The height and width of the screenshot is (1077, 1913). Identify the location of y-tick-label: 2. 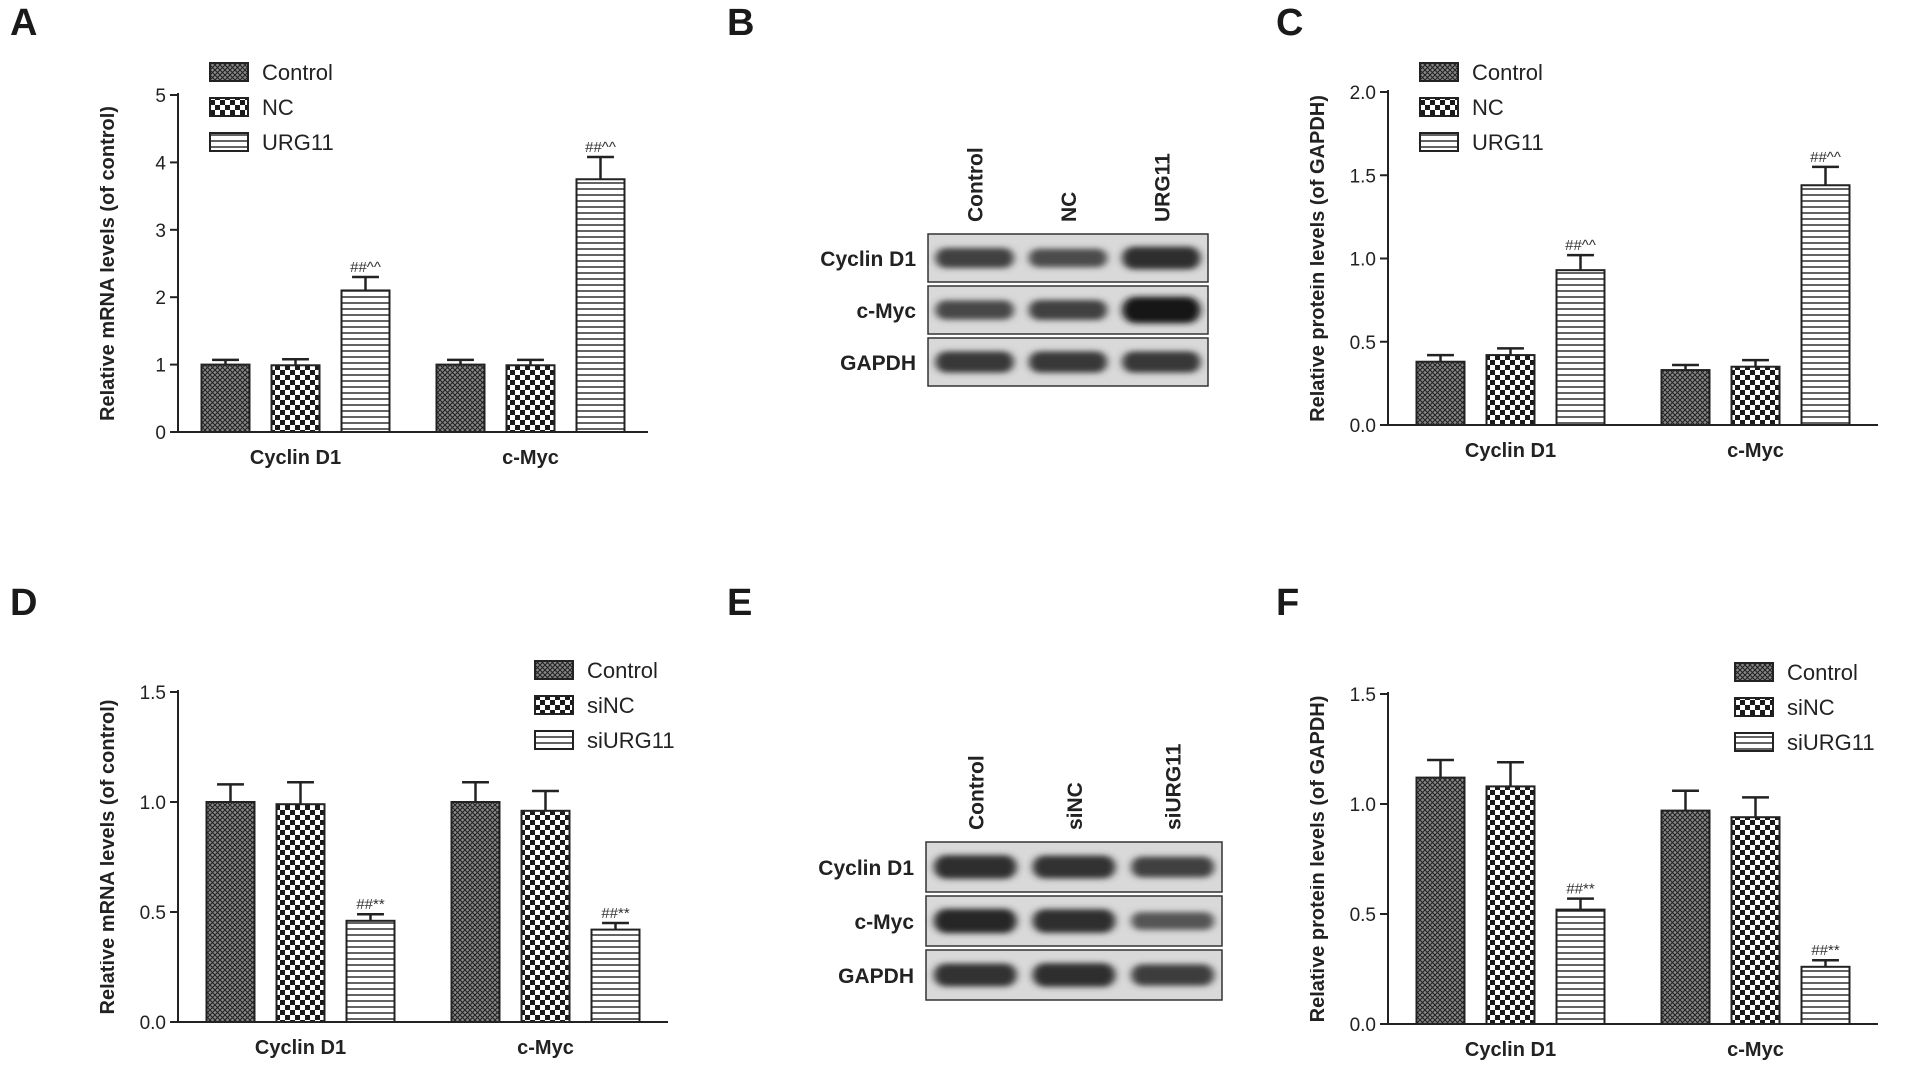
(160, 298).